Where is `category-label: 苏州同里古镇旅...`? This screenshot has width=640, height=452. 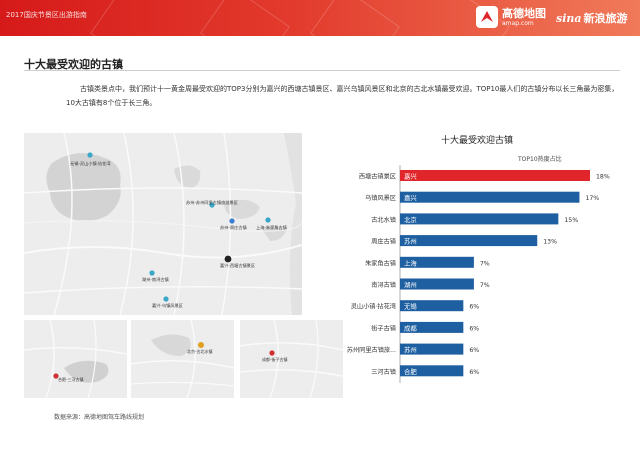
category-label: 苏州同里古镇旅... is located at coordinates (371, 350).